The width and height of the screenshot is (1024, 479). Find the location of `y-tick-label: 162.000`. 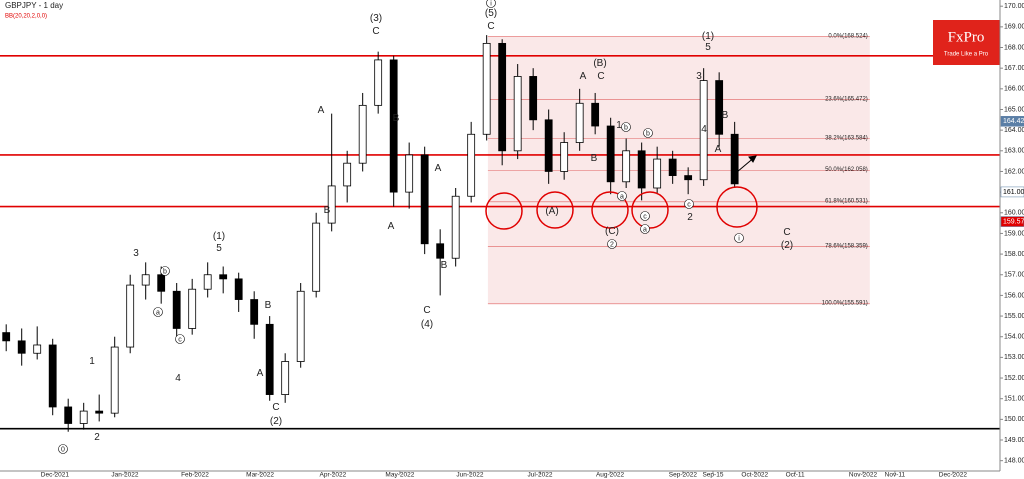

y-tick-label: 162.000 is located at coordinates (1014, 171).